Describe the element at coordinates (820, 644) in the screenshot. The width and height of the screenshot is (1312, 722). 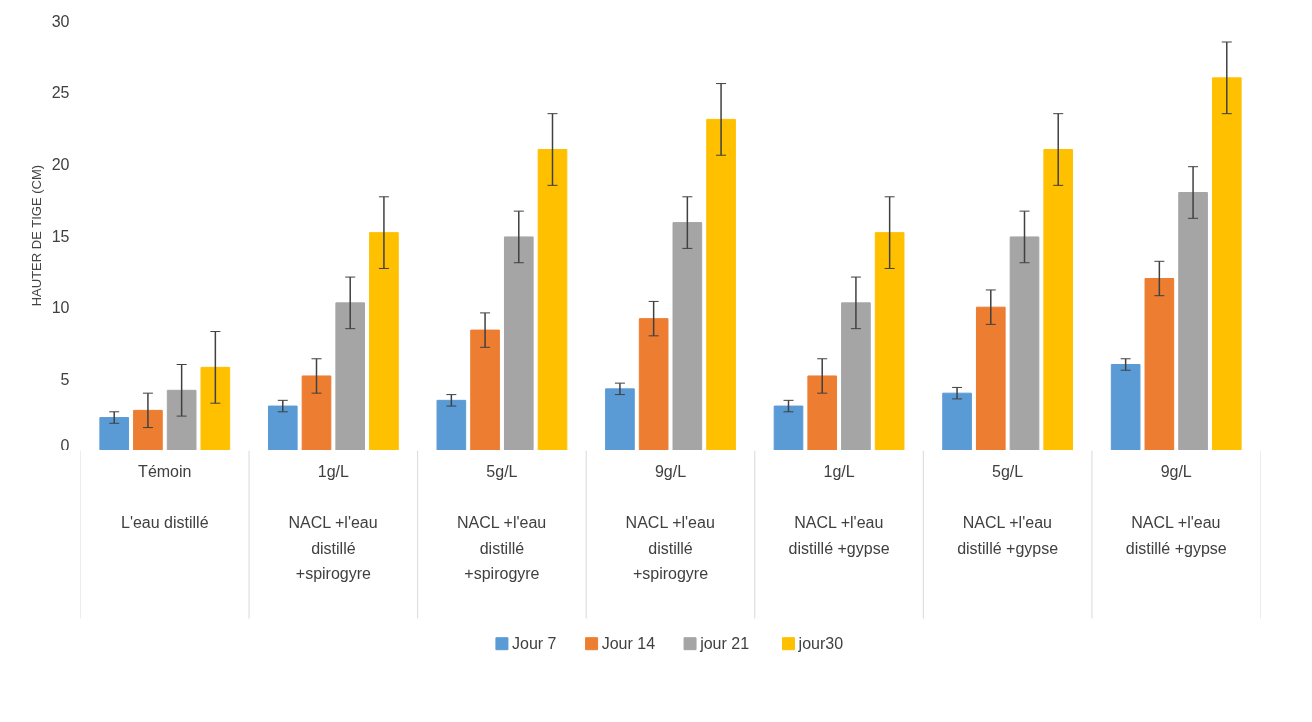
I see `legend-label: jour30` at that location.